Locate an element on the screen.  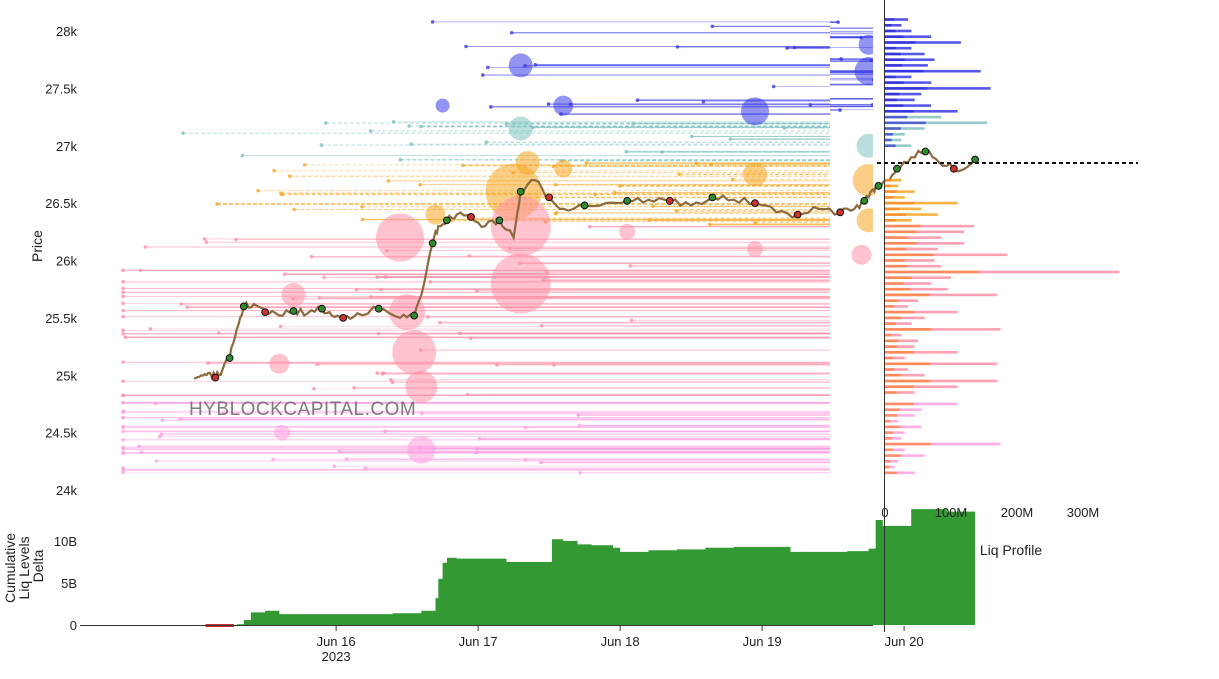
price-tick-label: 26k is located at coordinates (66, 261).